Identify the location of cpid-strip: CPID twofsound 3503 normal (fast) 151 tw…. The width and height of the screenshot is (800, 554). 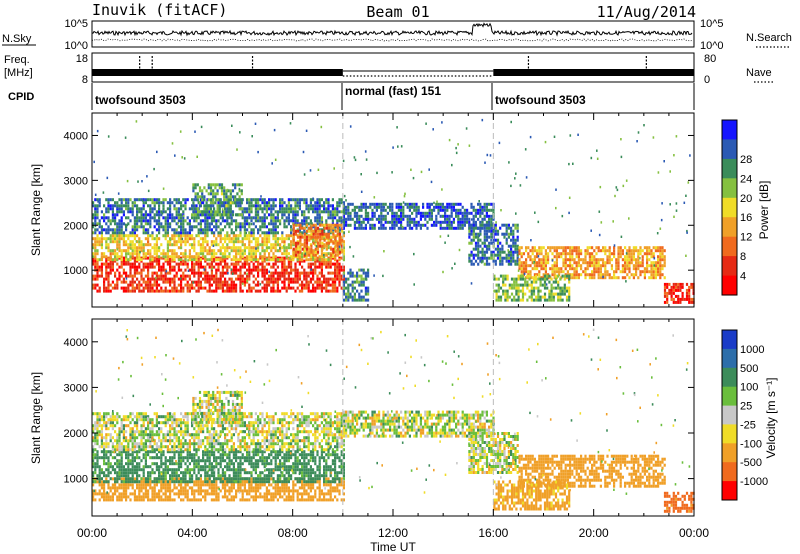
(351, 96).